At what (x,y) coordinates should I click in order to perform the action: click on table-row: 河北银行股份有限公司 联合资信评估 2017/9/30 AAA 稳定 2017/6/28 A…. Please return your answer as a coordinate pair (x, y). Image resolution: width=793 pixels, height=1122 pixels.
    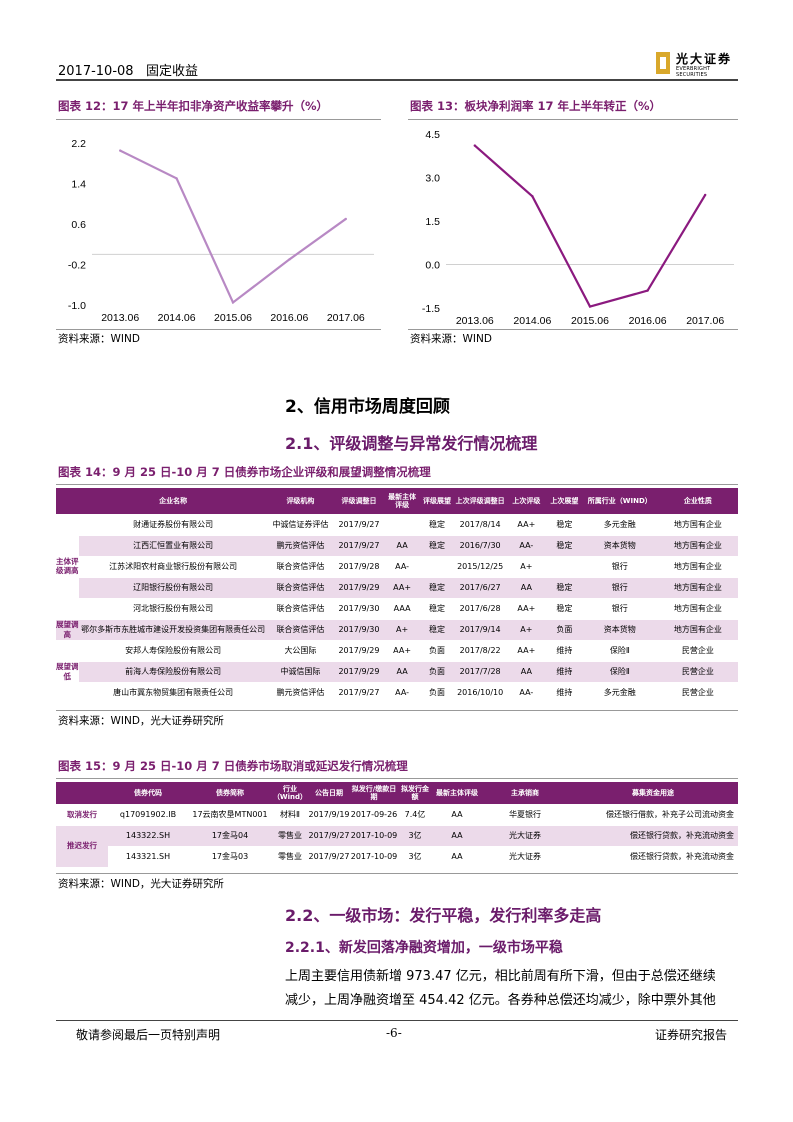
    Looking at the image, I should click on (397, 609).